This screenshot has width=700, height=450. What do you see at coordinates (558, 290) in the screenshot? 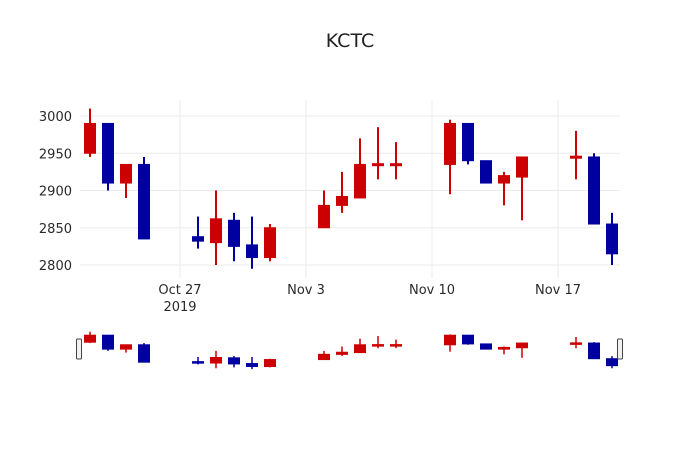
I see `x-tick-label: Nov 17` at bounding box center [558, 290].